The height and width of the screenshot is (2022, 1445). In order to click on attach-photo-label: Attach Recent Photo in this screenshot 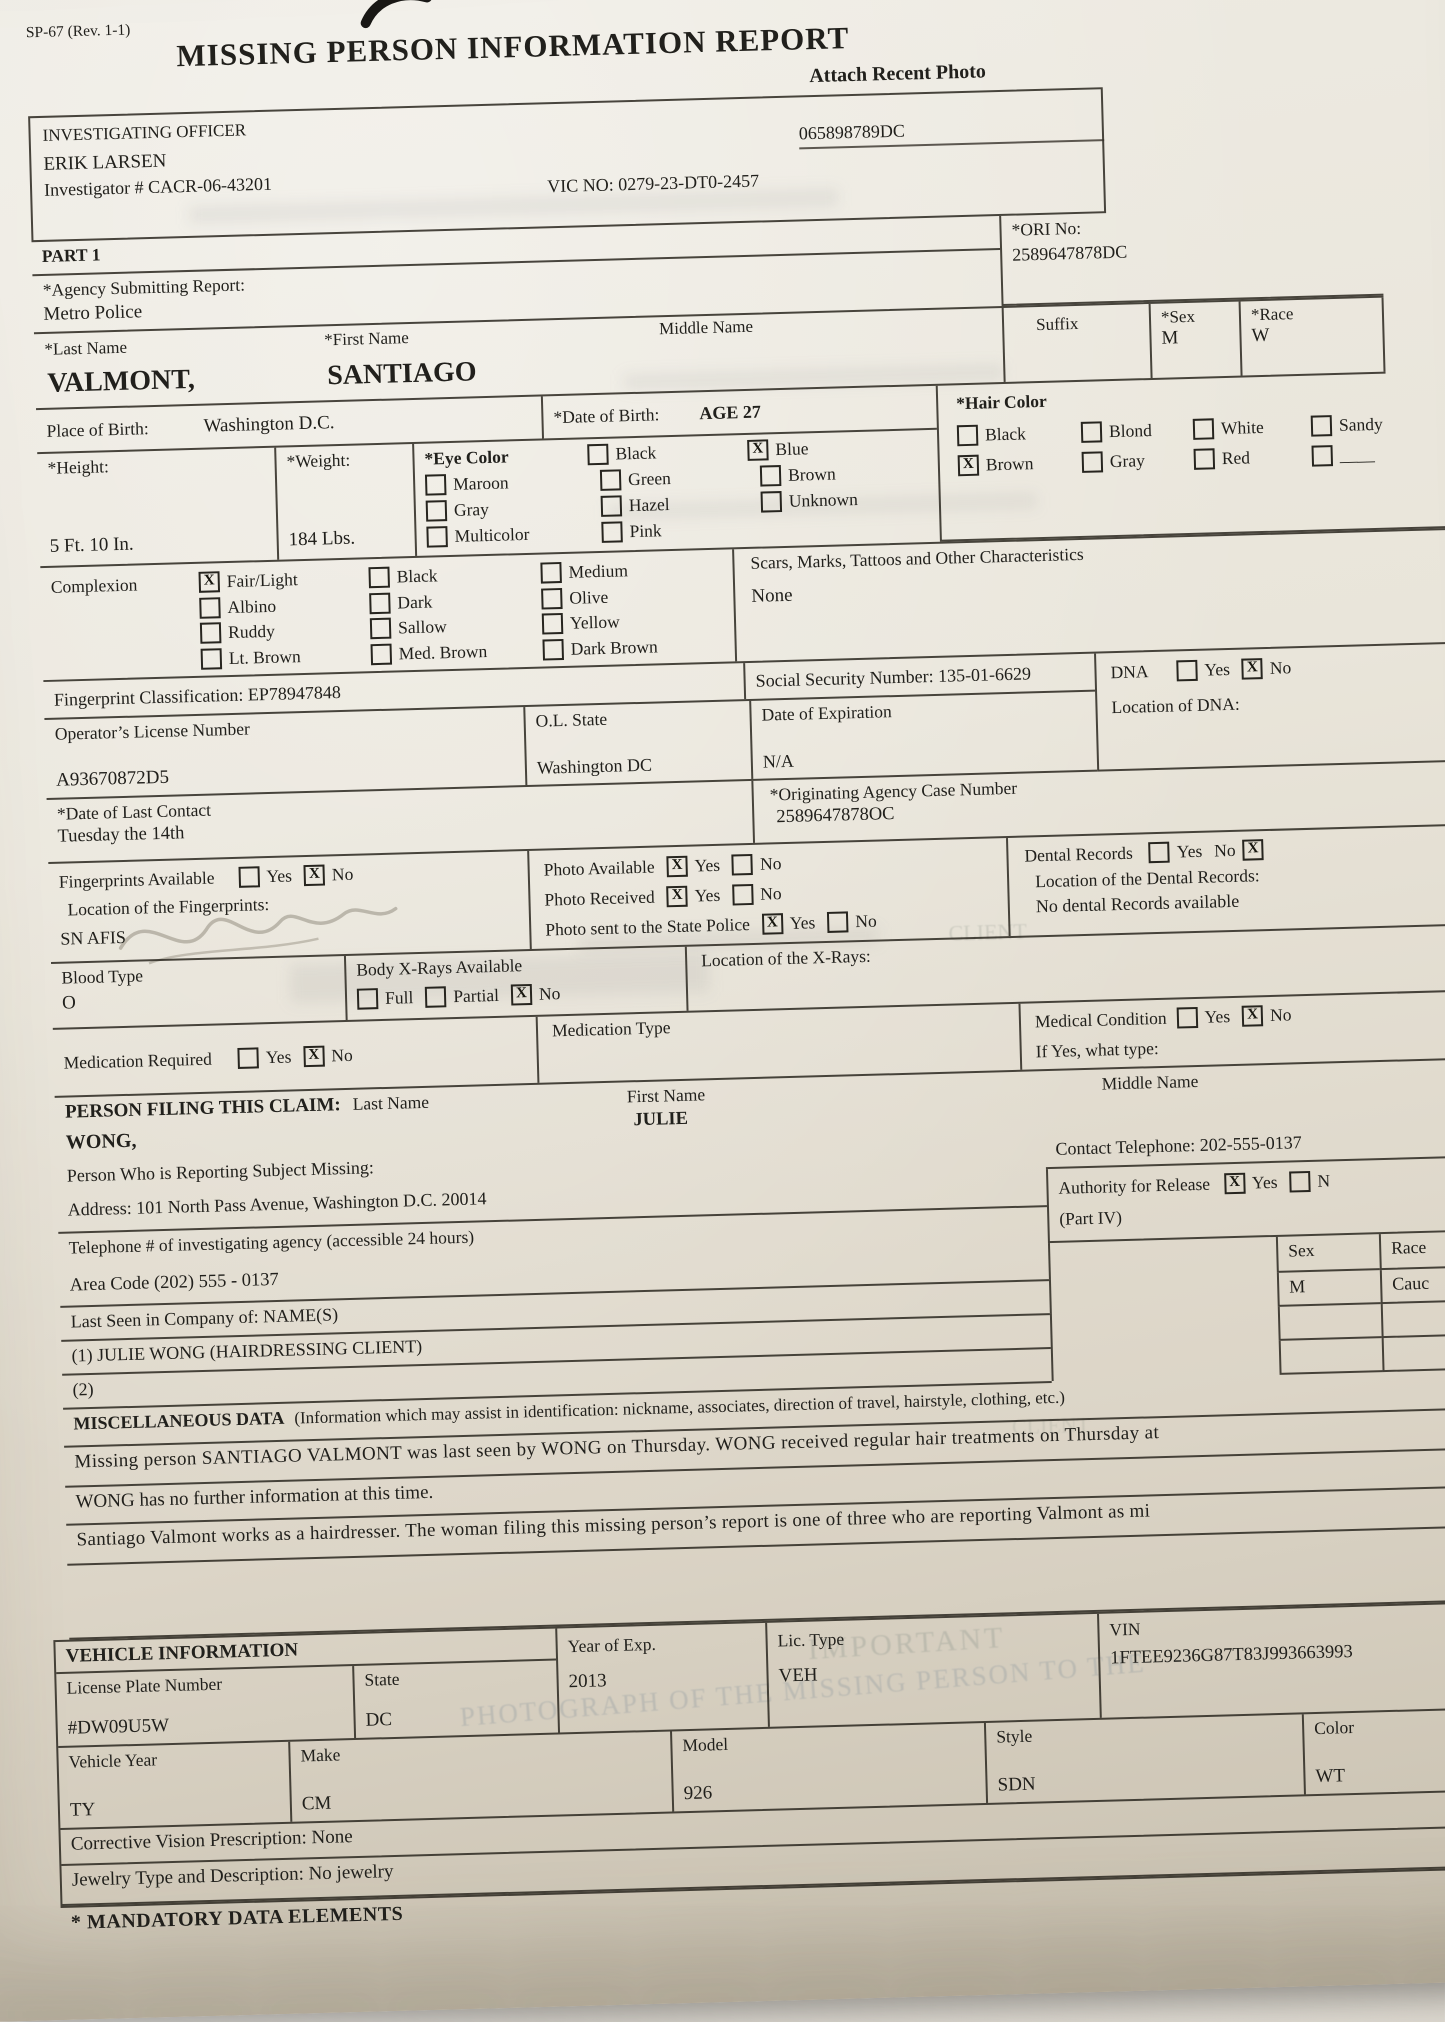, I will do `click(898, 74)`.